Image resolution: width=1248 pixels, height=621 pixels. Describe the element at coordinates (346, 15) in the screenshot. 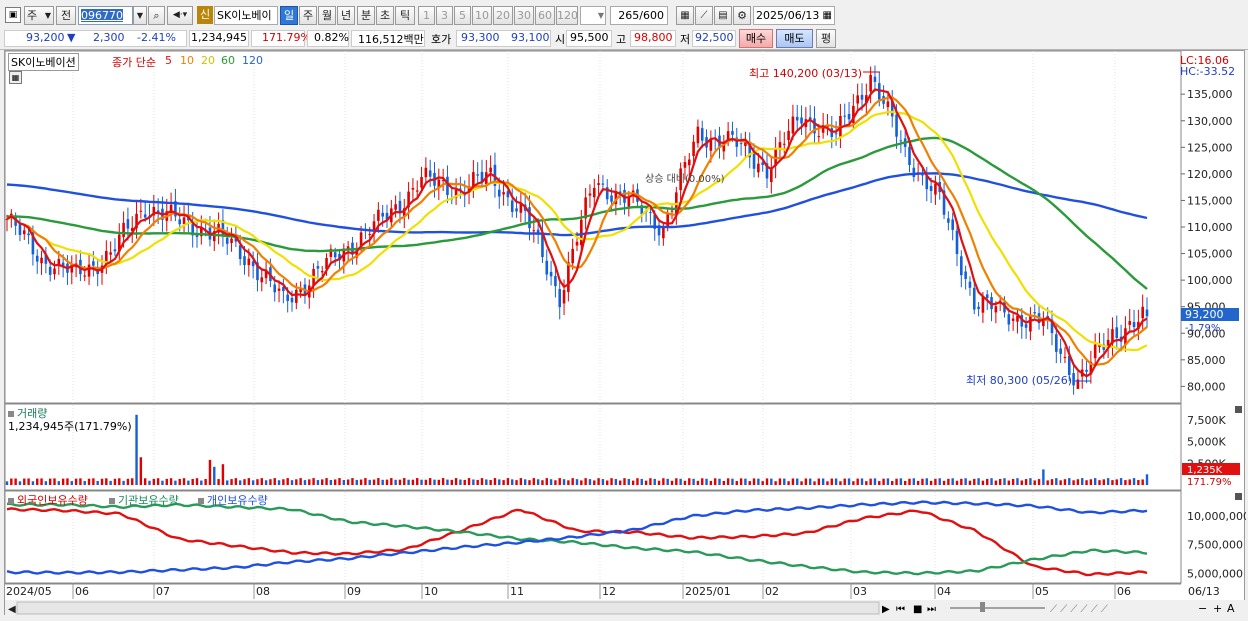

I see `tab-year: 년` at that location.